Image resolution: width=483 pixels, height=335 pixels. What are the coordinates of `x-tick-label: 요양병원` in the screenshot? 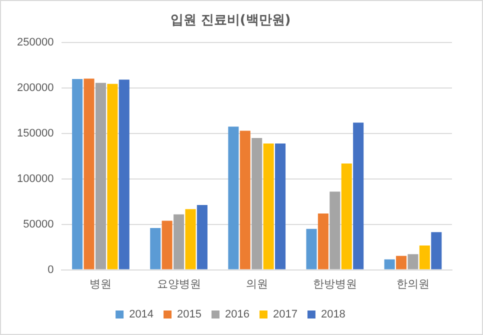 It's located at (178, 283).